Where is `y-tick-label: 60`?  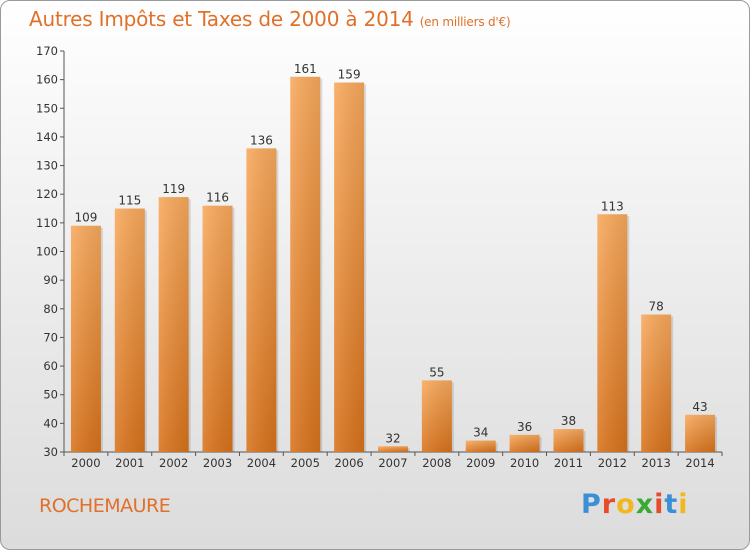
y-tick-label: 60 is located at coordinates (50, 366).